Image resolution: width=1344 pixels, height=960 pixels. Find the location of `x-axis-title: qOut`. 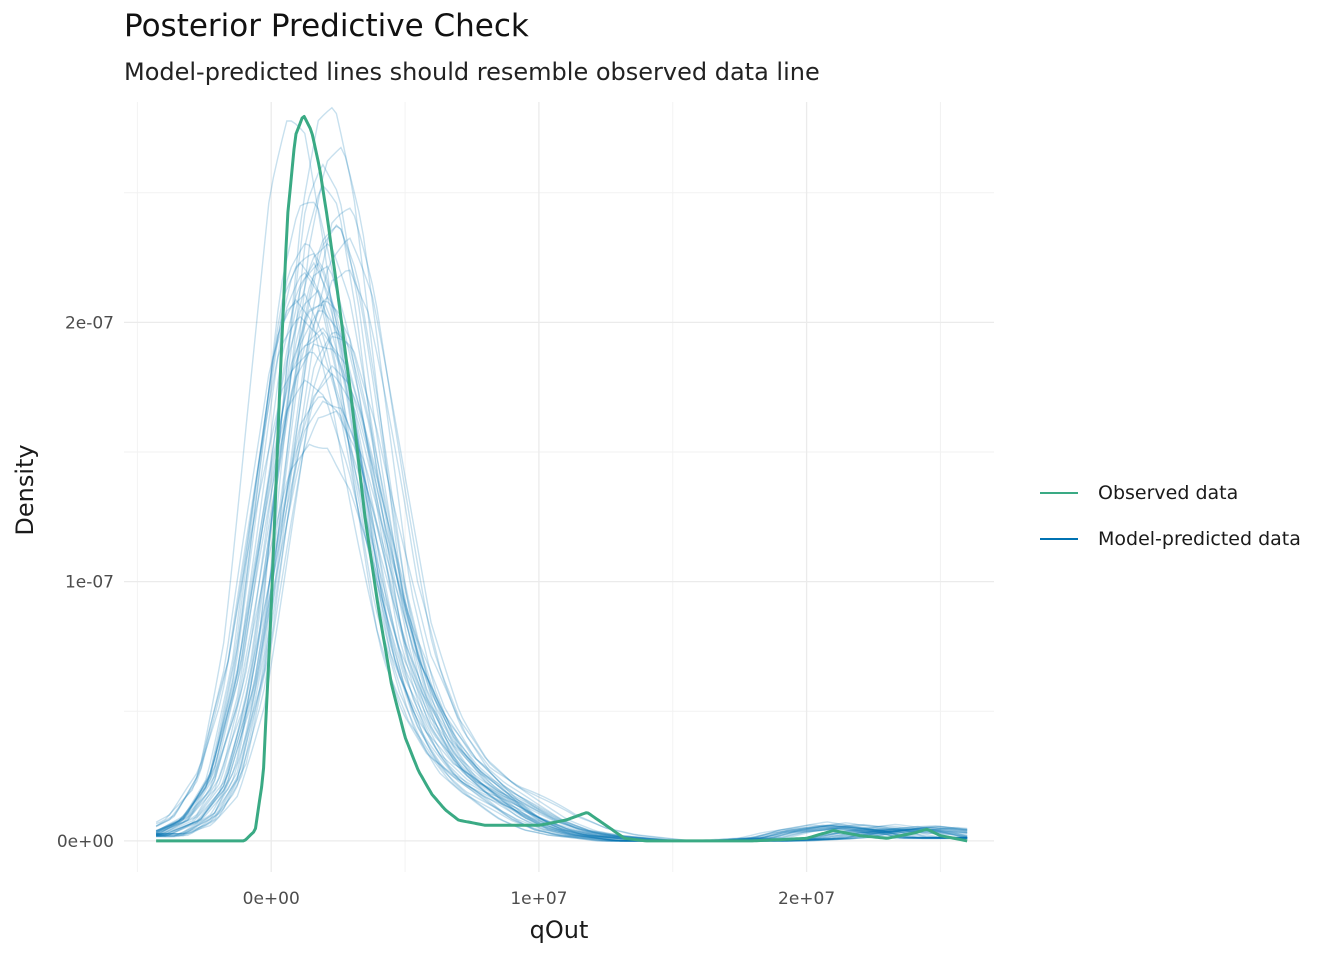

x-axis-title: qOut is located at coordinates (559, 930).